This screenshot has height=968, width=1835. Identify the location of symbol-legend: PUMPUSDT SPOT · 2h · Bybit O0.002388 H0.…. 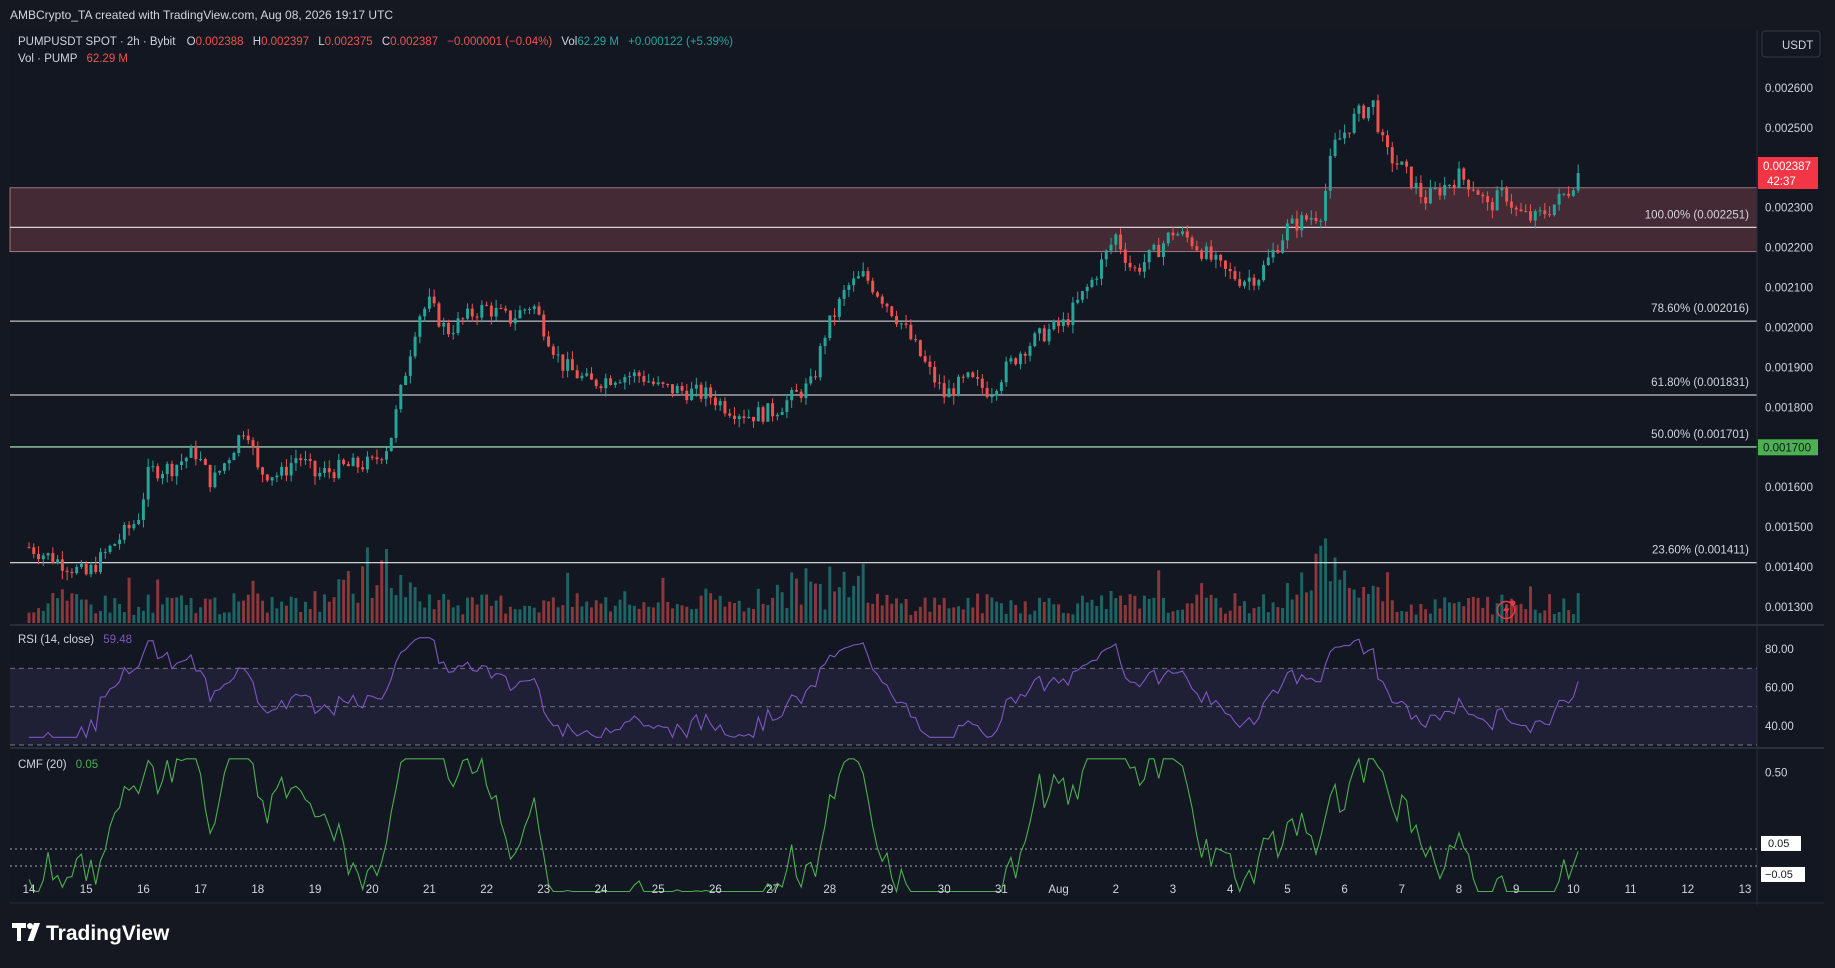
(375, 50).